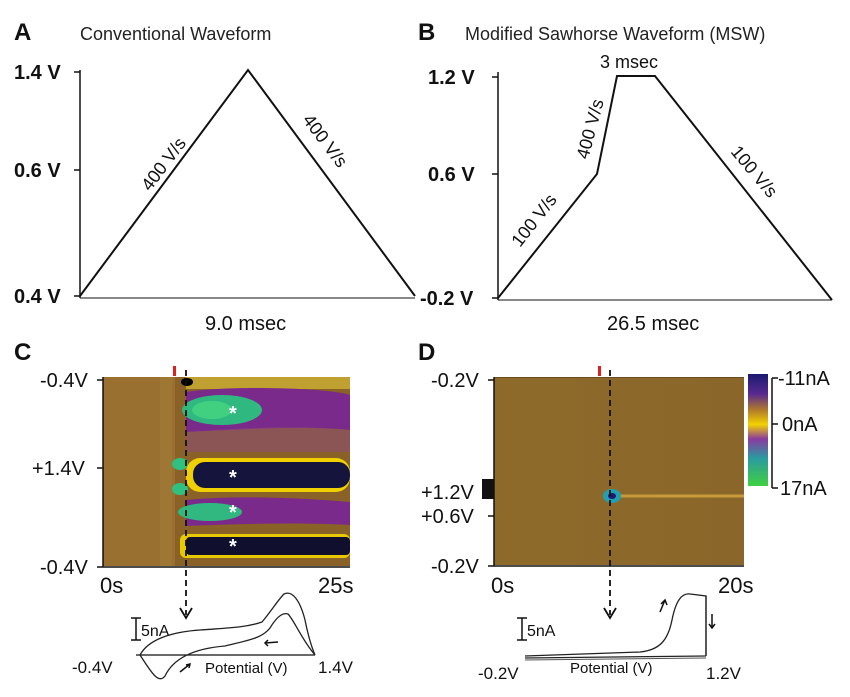 The image size is (850, 697). Describe the element at coordinates (724, 673) in the screenshot. I see `panel-d-cv-right: 1.2V` at that location.